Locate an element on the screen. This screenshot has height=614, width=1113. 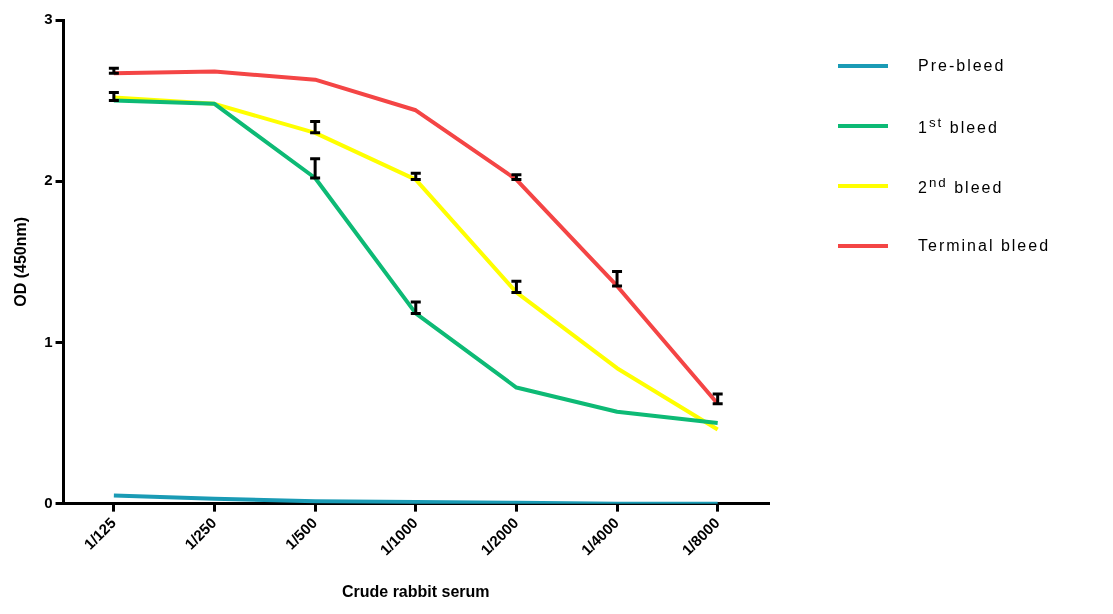
y-tick-label: 2 is located at coordinates (48, 180).